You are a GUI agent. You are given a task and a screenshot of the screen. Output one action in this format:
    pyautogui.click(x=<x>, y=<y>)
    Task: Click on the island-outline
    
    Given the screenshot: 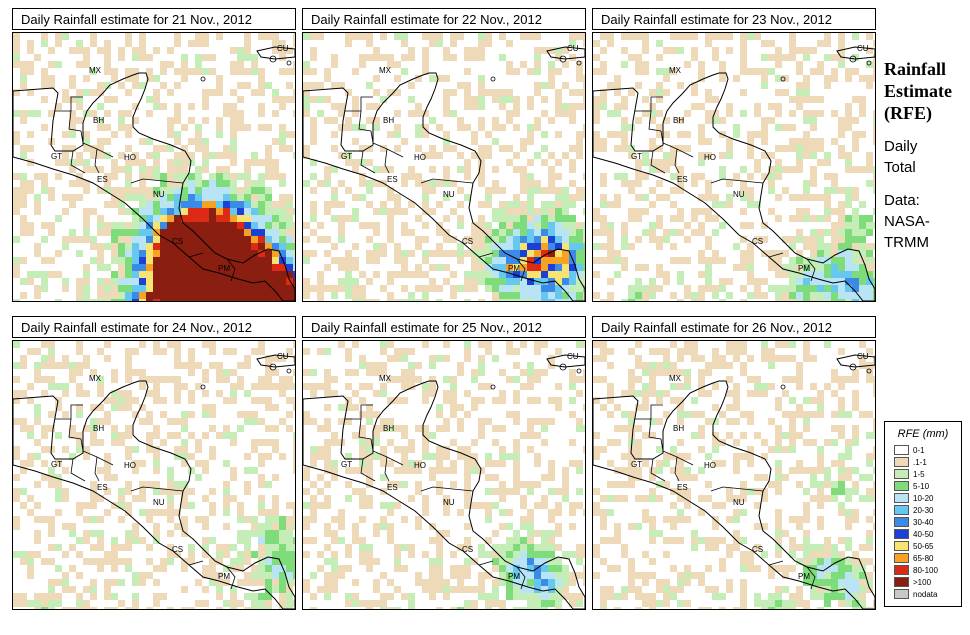 What is the action you would take?
    pyautogui.click(x=203, y=79)
    